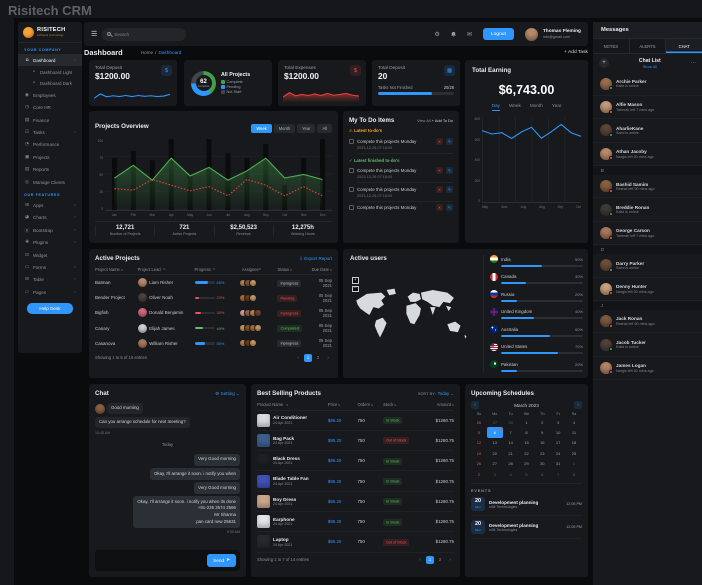 The width and height of the screenshot is (702, 585). Describe the element at coordinates (424, 120) in the screenshot. I see `view-all-link: View All` at that location.